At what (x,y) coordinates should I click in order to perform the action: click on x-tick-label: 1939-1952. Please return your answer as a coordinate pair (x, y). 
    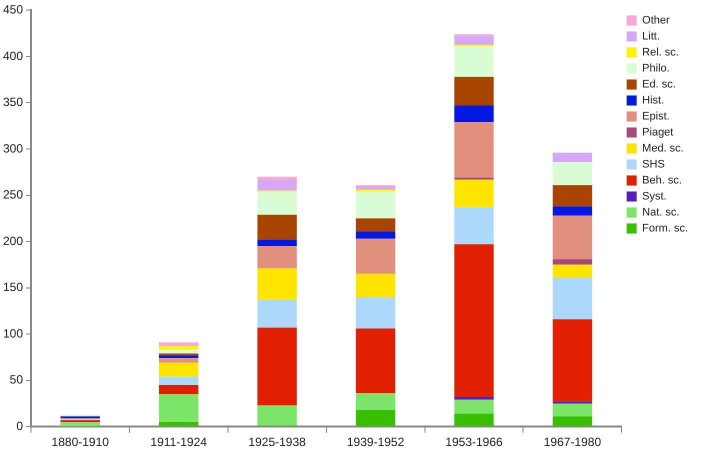
    Looking at the image, I should click on (375, 442).